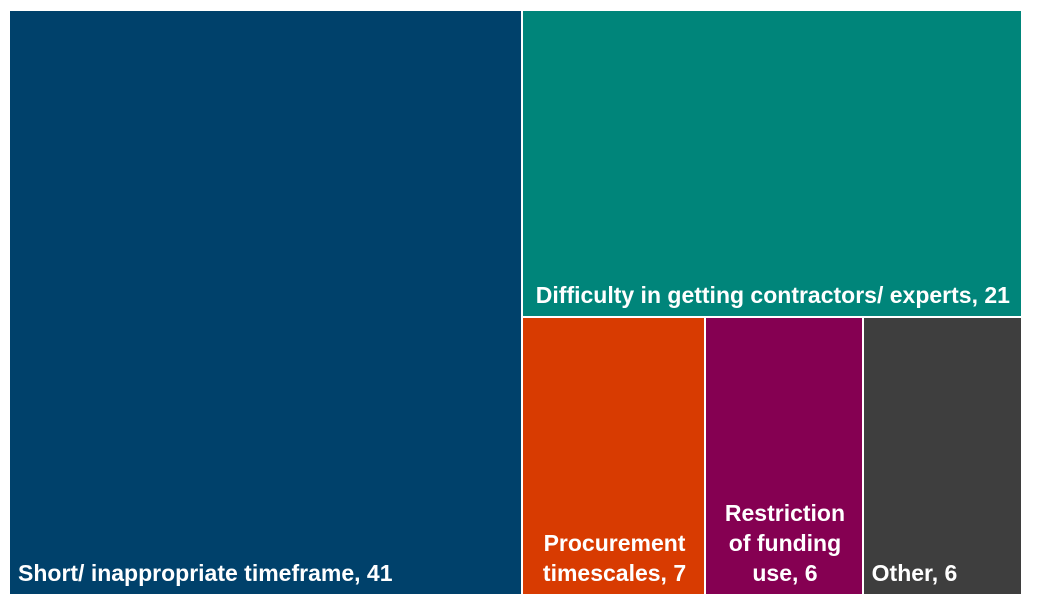 The height and width of the screenshot is (603, 1037). Describe the element at coordinates (785, 542) in the screenshot. I see `tile-label-restriction-funding: Restriction of funding use, 6` at that location.